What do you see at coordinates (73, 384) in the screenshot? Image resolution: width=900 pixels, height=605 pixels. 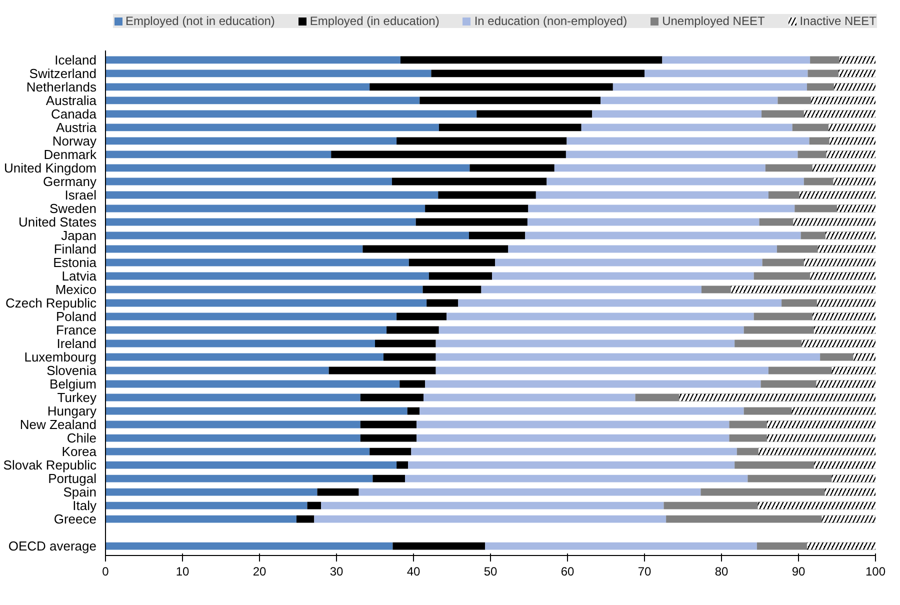 I see `y-tick-label: Belgium` at bounding box center [73, 384].